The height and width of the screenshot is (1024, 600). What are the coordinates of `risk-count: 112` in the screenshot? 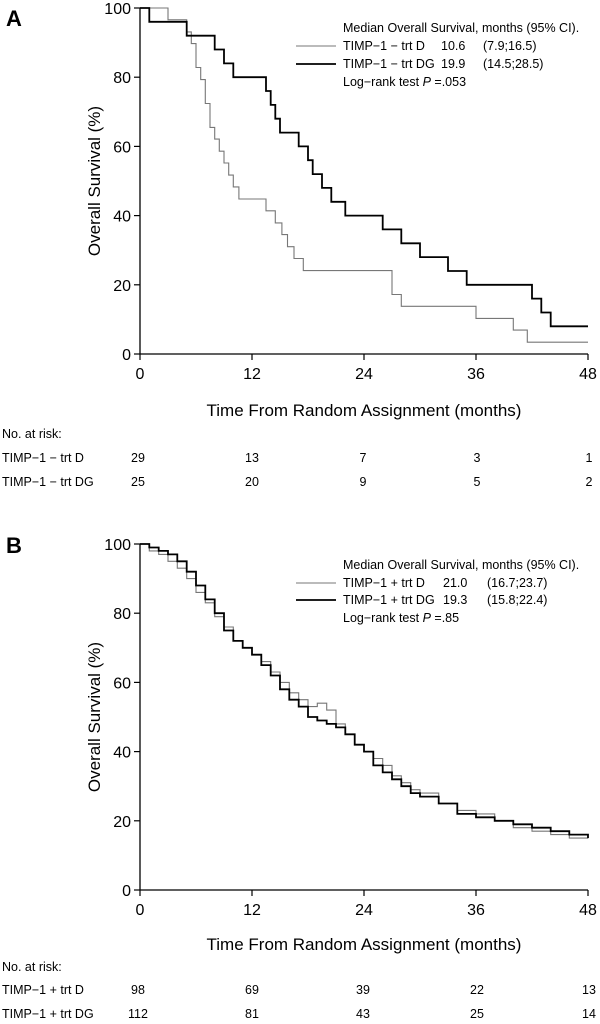 It's located at (138, 1014).